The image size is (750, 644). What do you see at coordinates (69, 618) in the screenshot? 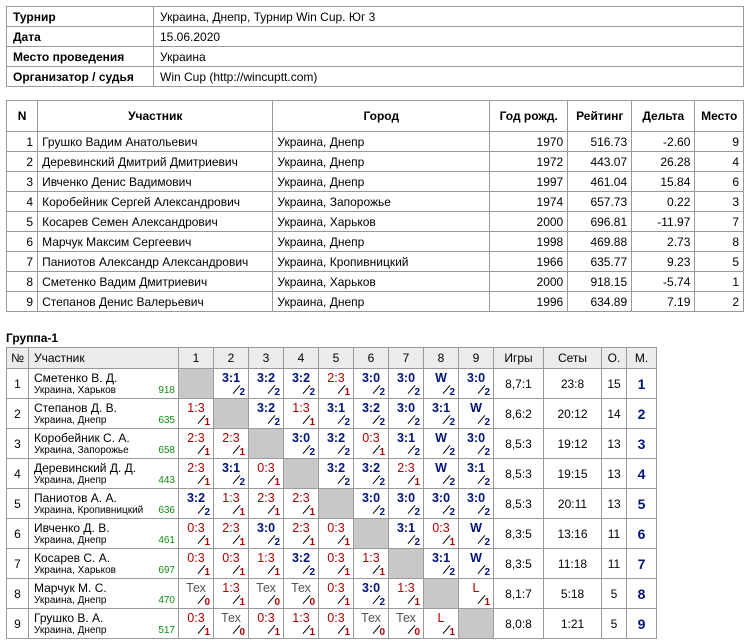
I see `group-player-name: Грушко В. А.` at bounding box center [69, 618].